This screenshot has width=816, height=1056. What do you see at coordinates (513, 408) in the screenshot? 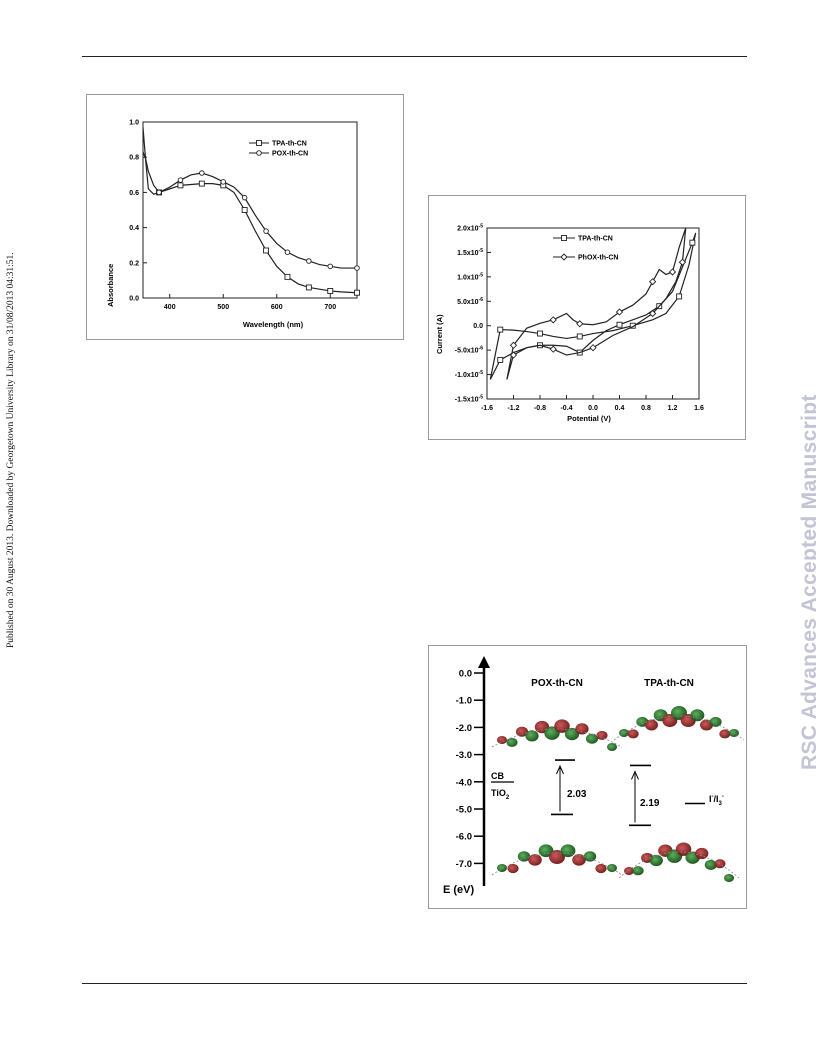
I see `cv-x-tick-label: -1.2` at bounding box center [513, 408].